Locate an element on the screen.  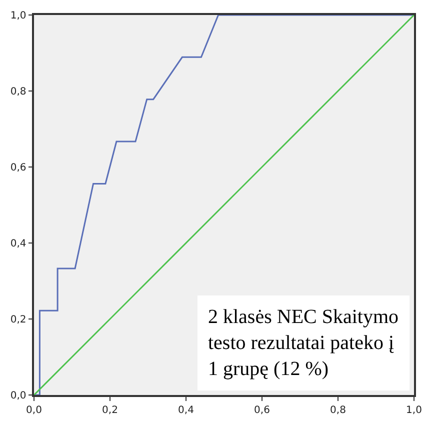
x-tick-label: 0,6 is located at coordinates (262, 410).